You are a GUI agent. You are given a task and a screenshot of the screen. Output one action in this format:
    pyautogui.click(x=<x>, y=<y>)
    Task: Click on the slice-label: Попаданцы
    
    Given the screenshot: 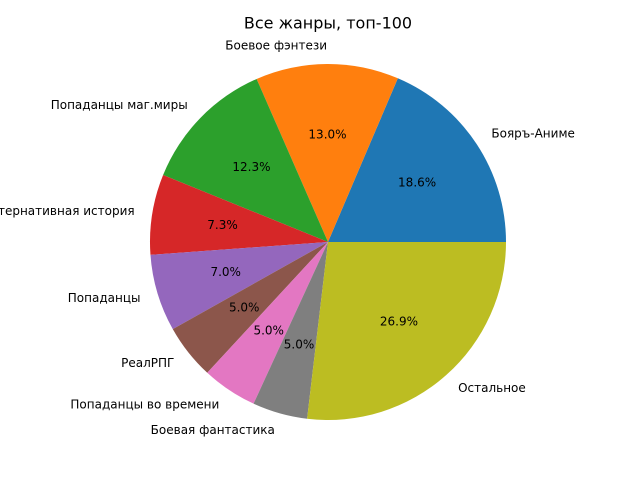 What is the action you would take?
    pyautogui.click(x=104, y=298)
    